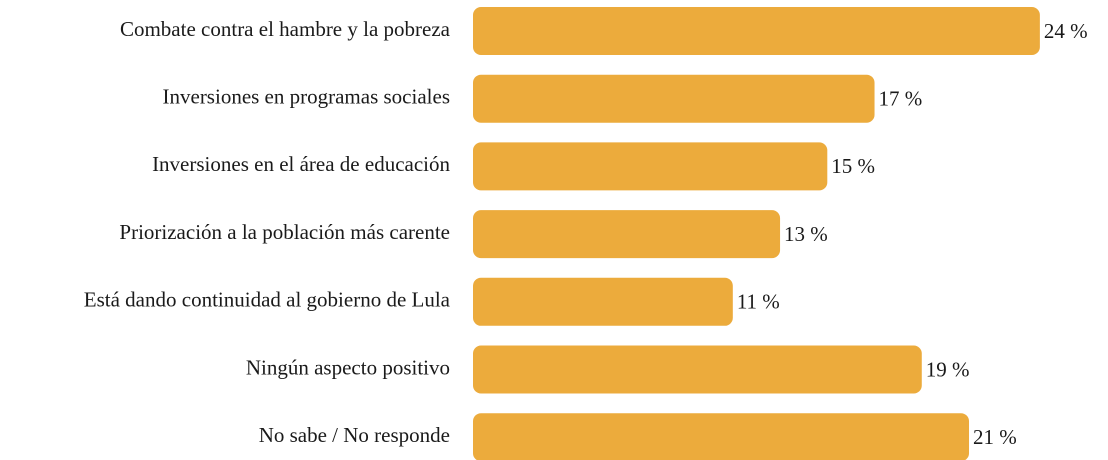 Image resolution: width=1108 pixels, height=460 pixels. I want to click on value-label: 17 %, so click(901, 99).